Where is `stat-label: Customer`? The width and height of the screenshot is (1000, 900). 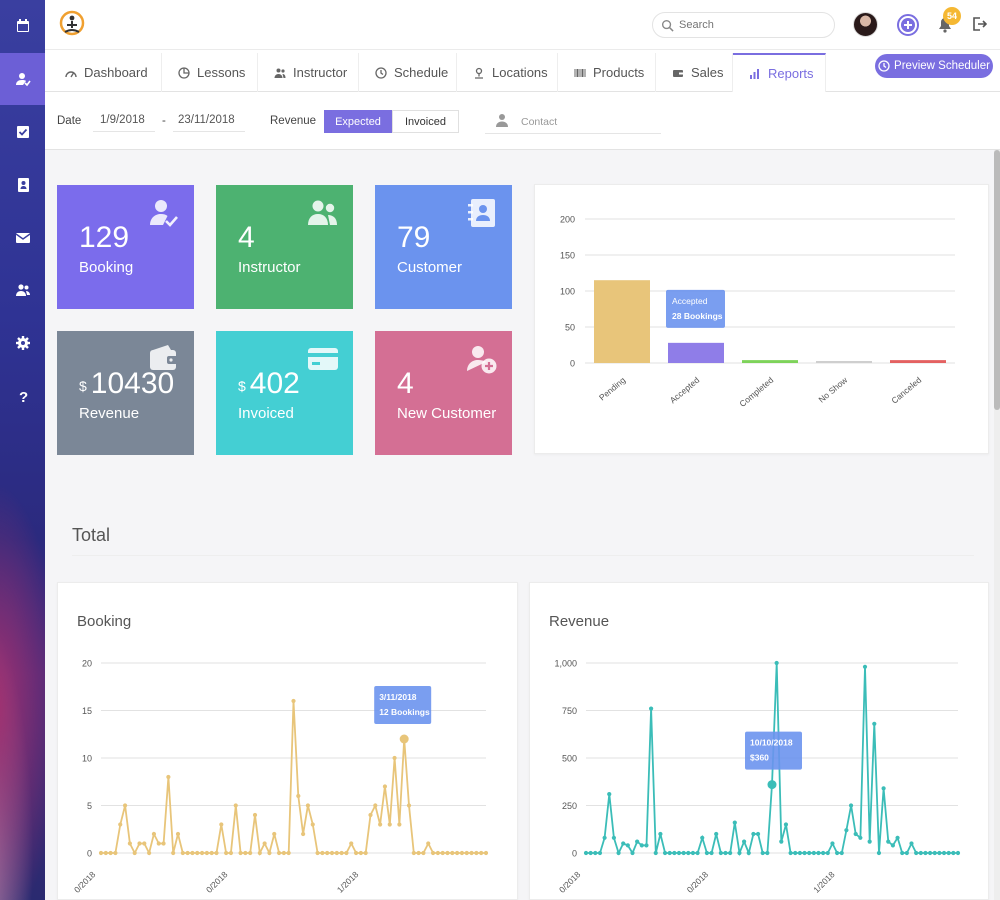
stat-label: Customer is located at coordinates (430, 267).